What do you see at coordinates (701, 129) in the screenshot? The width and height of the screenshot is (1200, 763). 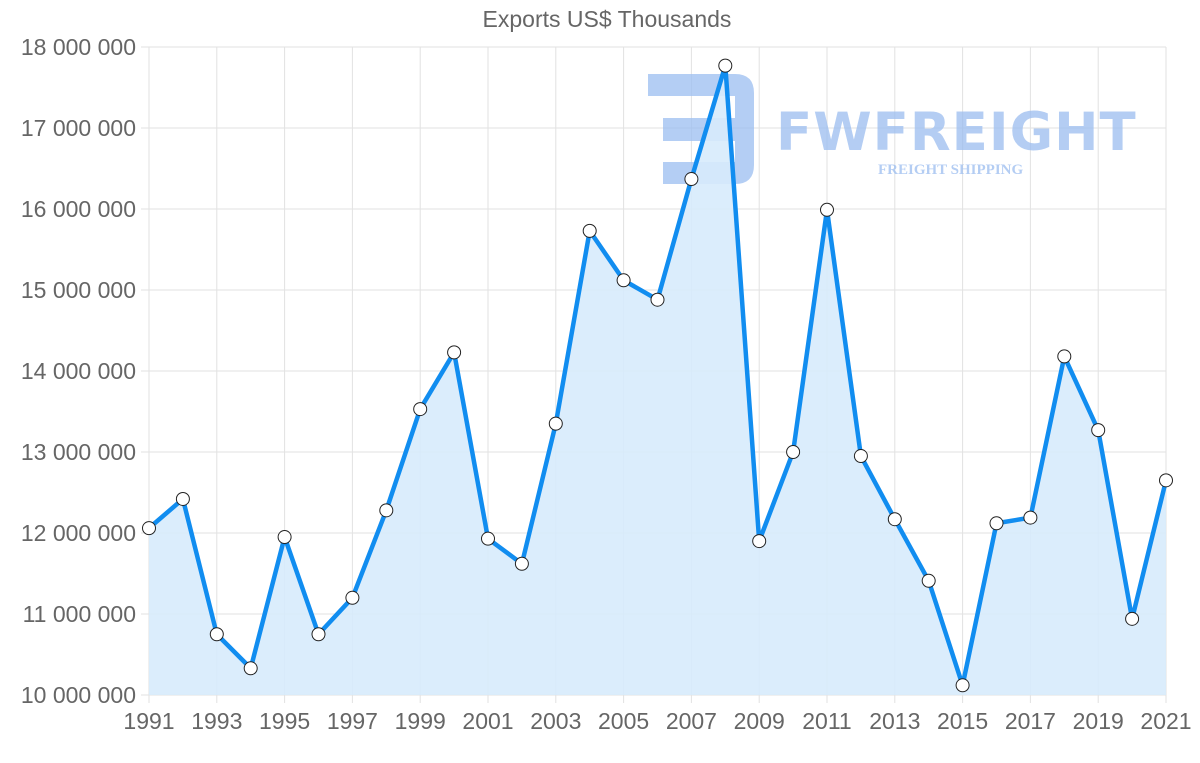 I see `fwfreight-logo-icon` at bounding box center [701, 129].